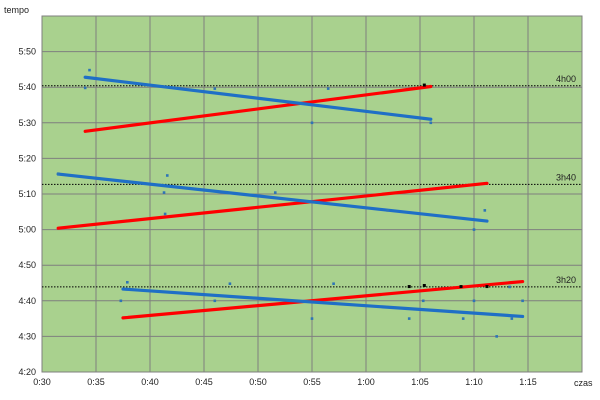  What do you see at coordinates (96, 382) in the screenshot?
I see `x-tick-label: 0:35` at bounding box center [96, 382].